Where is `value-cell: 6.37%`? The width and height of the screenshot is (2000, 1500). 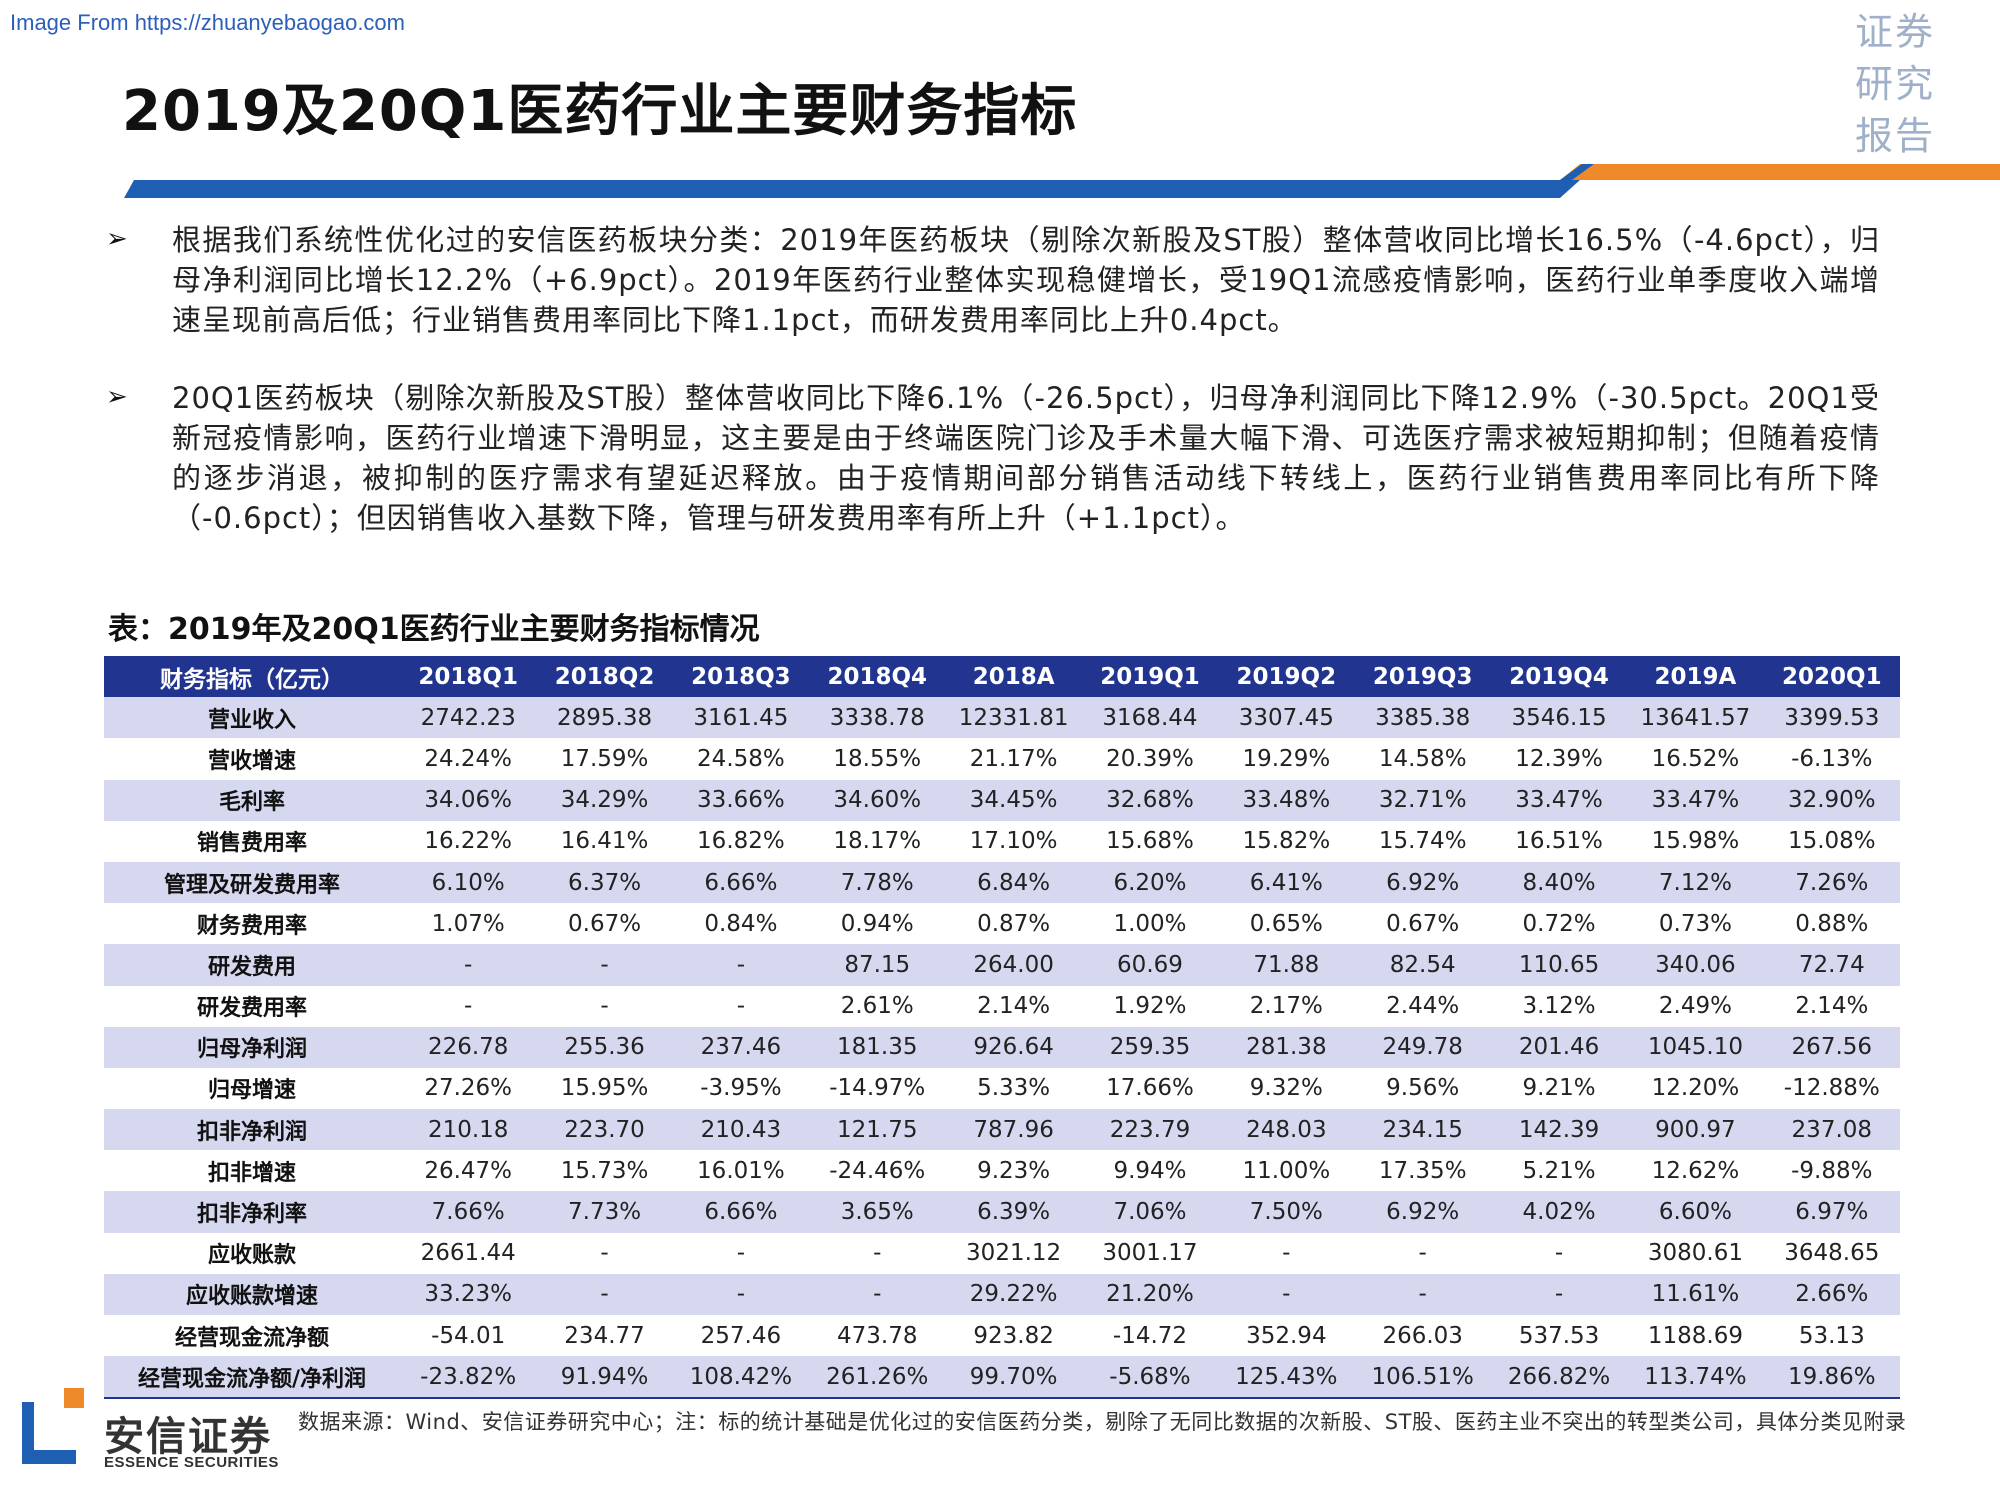 value-cell: 6.37% is located at coordinates (604, 882).